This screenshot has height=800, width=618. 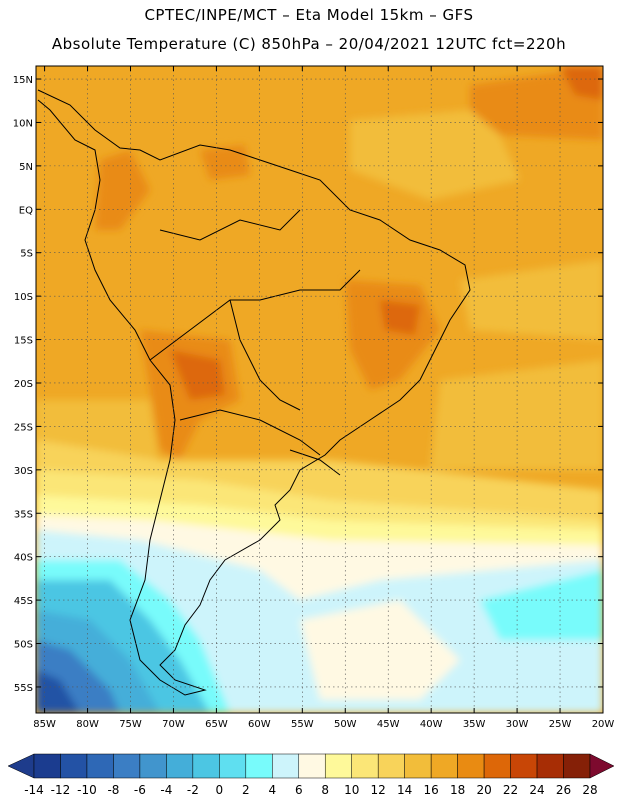 I want to click on lon-label: 85W, so click(x=44, y=724).